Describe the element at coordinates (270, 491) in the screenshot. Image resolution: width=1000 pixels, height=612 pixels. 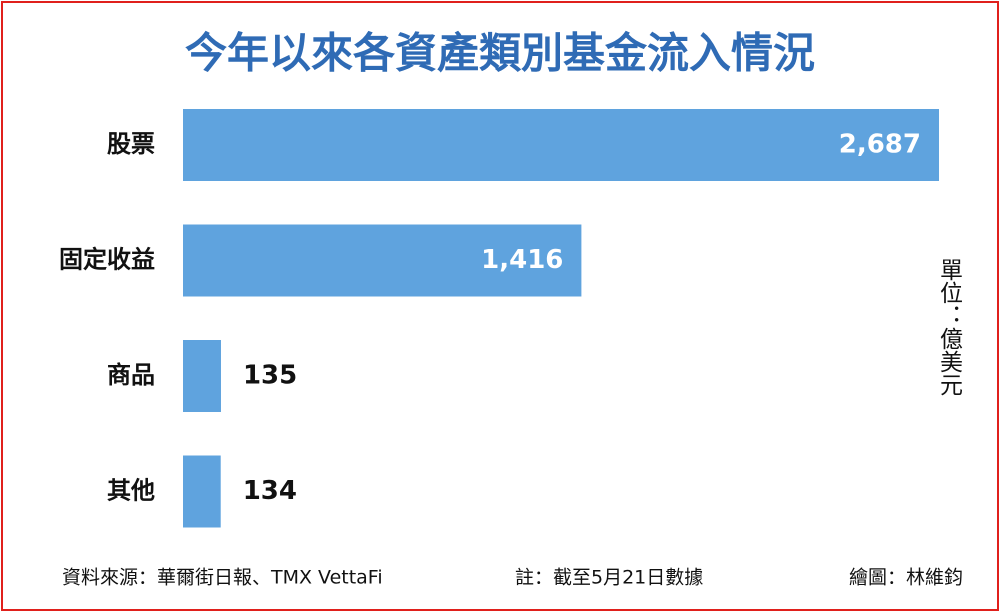
I see `value-label: 134` at that location.